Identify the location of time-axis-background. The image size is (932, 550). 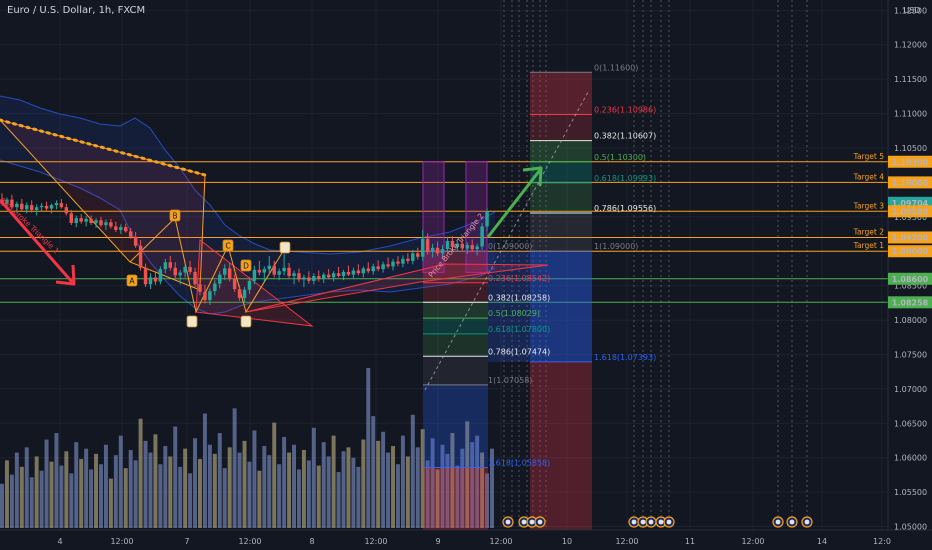
(466, 540).